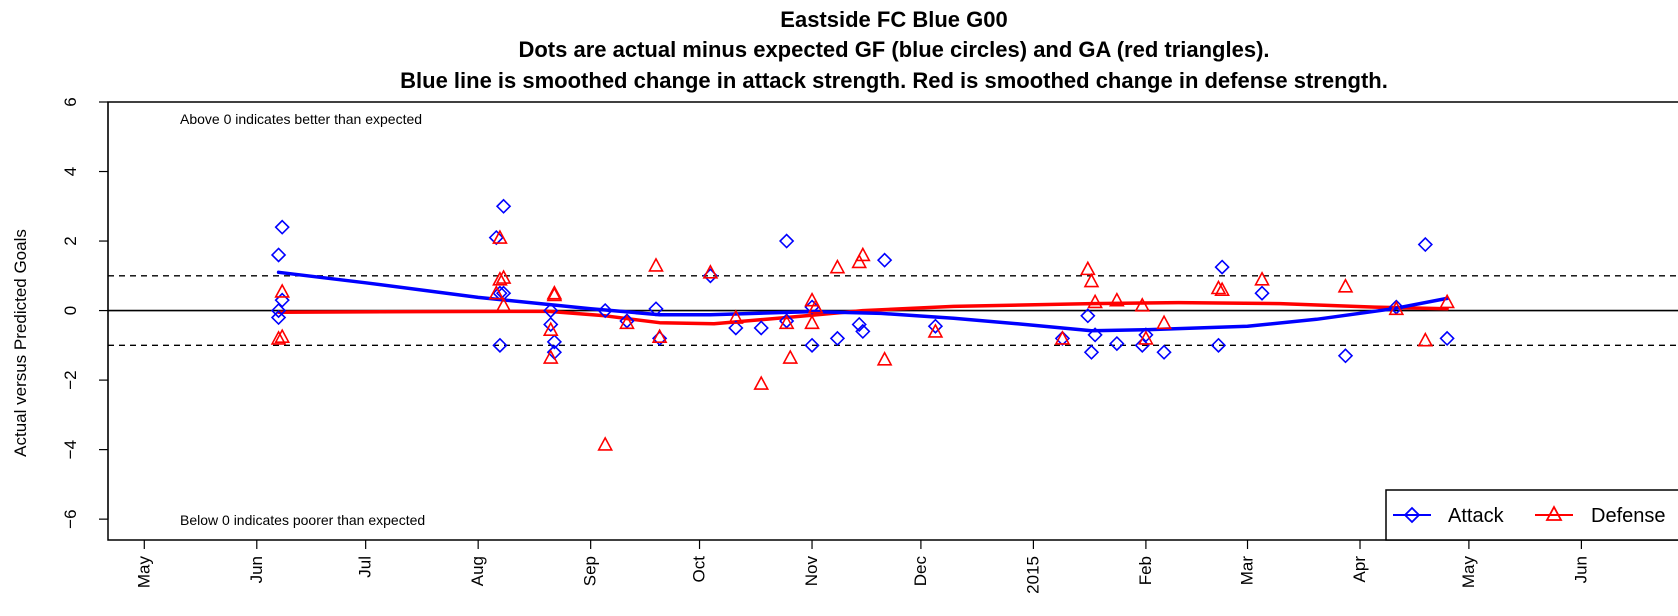  Describe the element at coordinates (70, 240) in the screenshot. I see `y-tick-label: 2` at that location.